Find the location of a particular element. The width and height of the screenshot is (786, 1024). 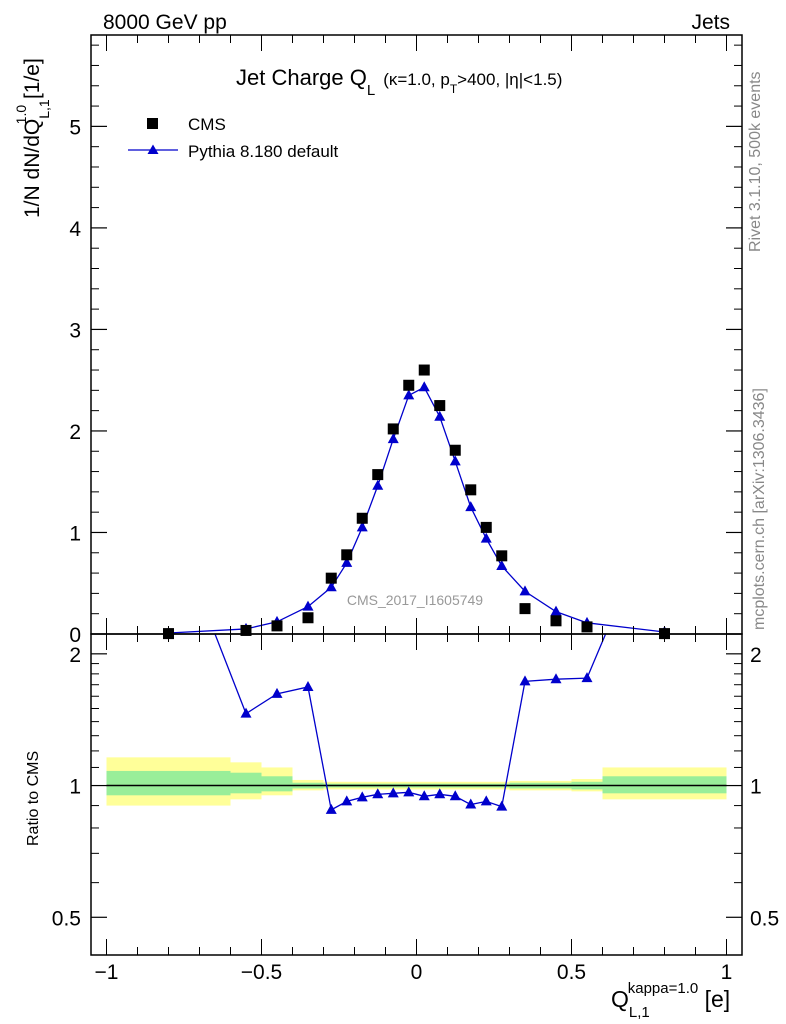

title-main: Jet Charge Q is located at coordinates (301, 77).